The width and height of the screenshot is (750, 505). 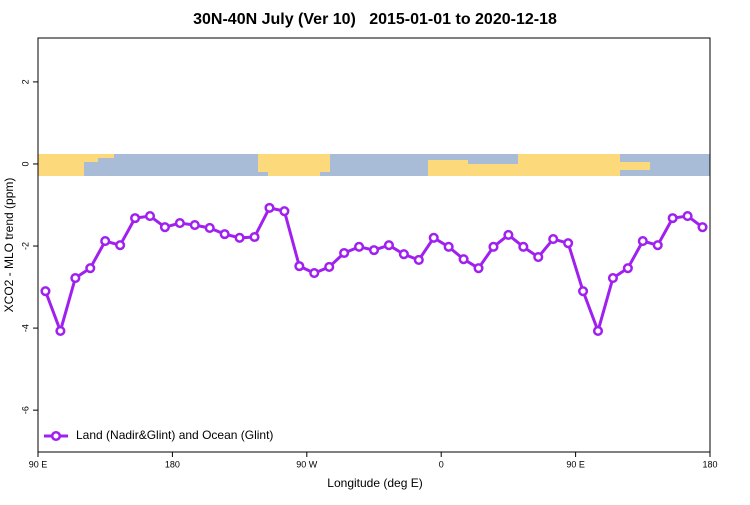 What do you see at coordinates (374, 165) in the screenshot?
I see `map-strip` at bounding box center [374, 165].